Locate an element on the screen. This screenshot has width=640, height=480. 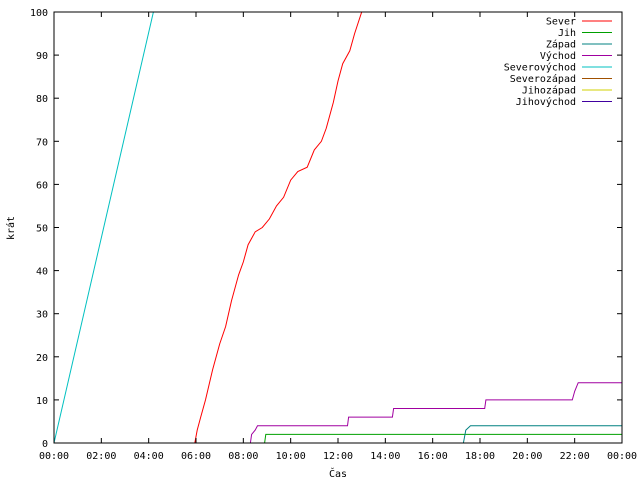
x-axis-title: Čas is located at coordinates (338, 473).